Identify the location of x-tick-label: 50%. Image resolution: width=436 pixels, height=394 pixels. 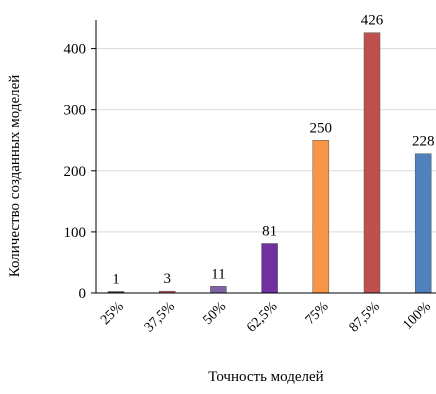
(214, 313).